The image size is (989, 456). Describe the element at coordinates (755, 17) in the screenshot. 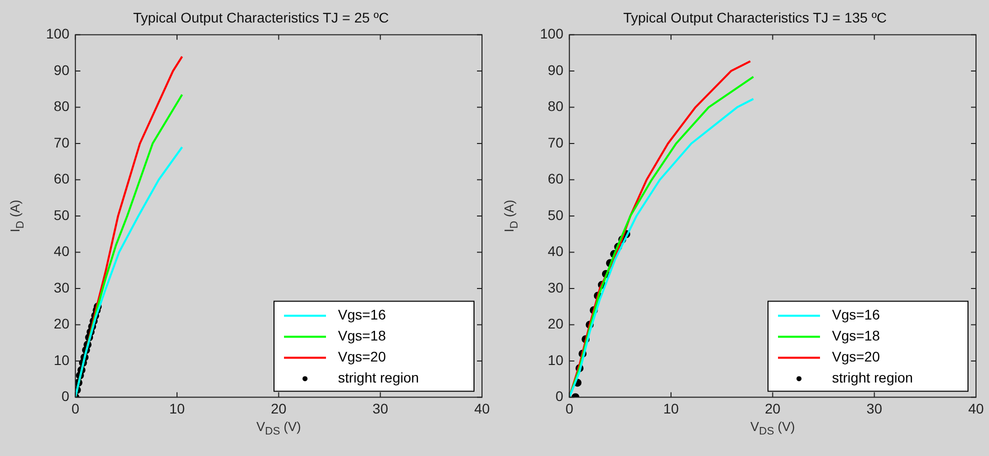

I see `chart-title: Typical Output Characteristics TJ = 135 ºC` at that location.